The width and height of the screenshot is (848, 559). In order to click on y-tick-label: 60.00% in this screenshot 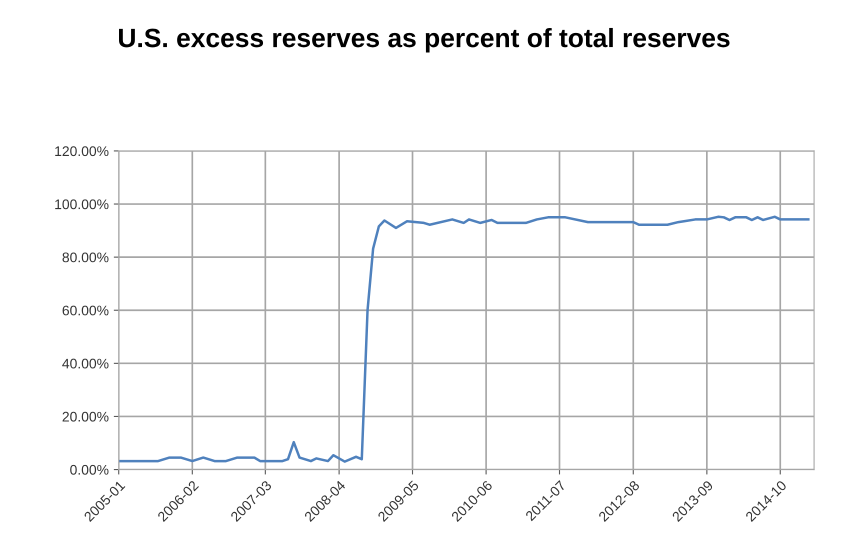, I will do `click(85, 311)`.